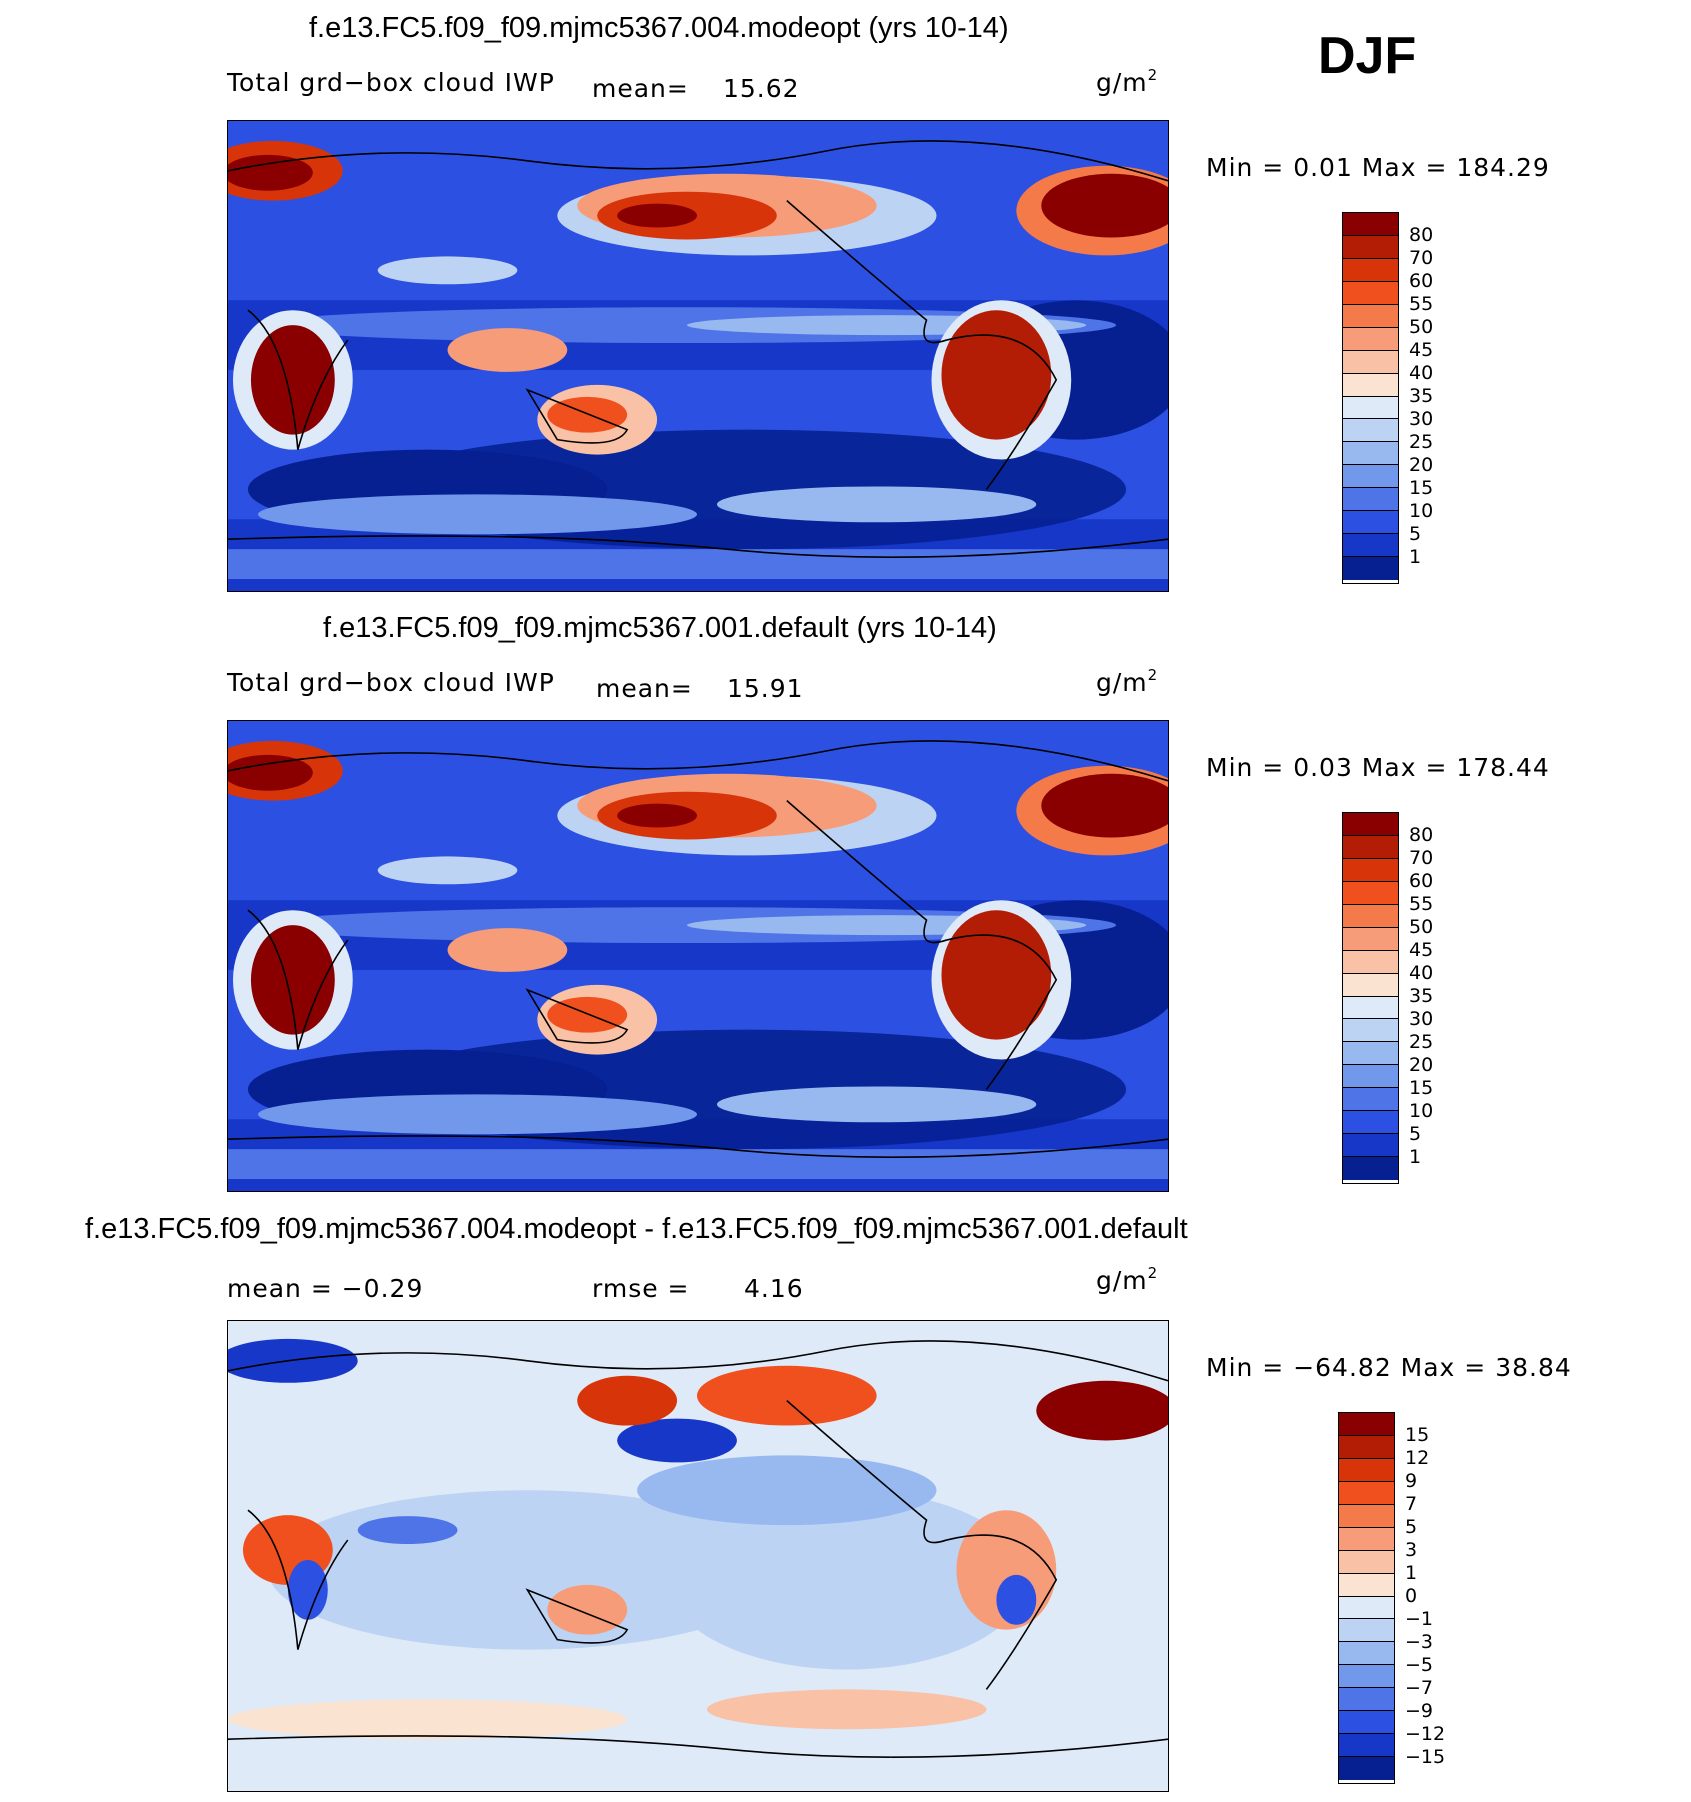 The height and width of the screenshot is (1802, 1691). I want to click on panel-2-variable-label: Total grd−box cloud IWP, so click(391, 682).